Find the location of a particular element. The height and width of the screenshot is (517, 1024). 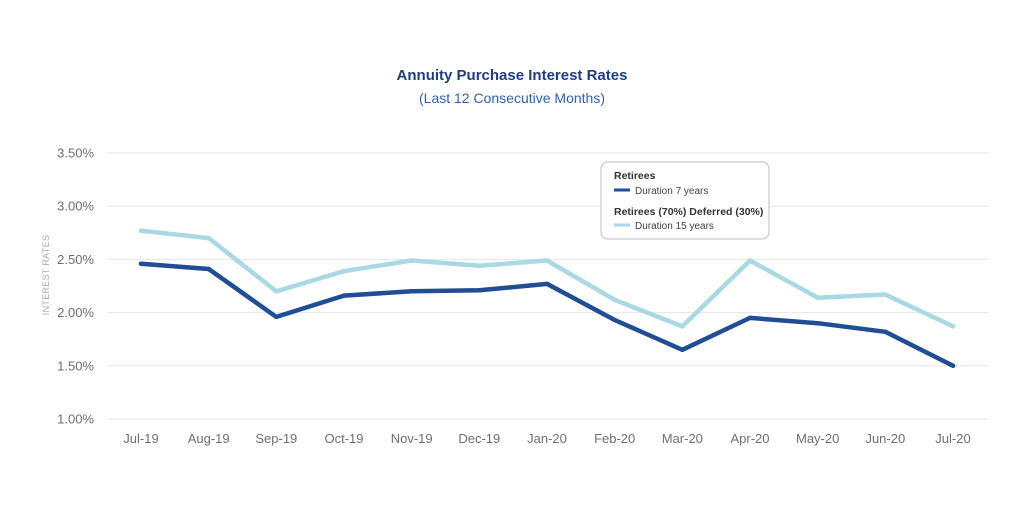

x-tick-label-5: Dec-19 is located at coordinates (479, 438).